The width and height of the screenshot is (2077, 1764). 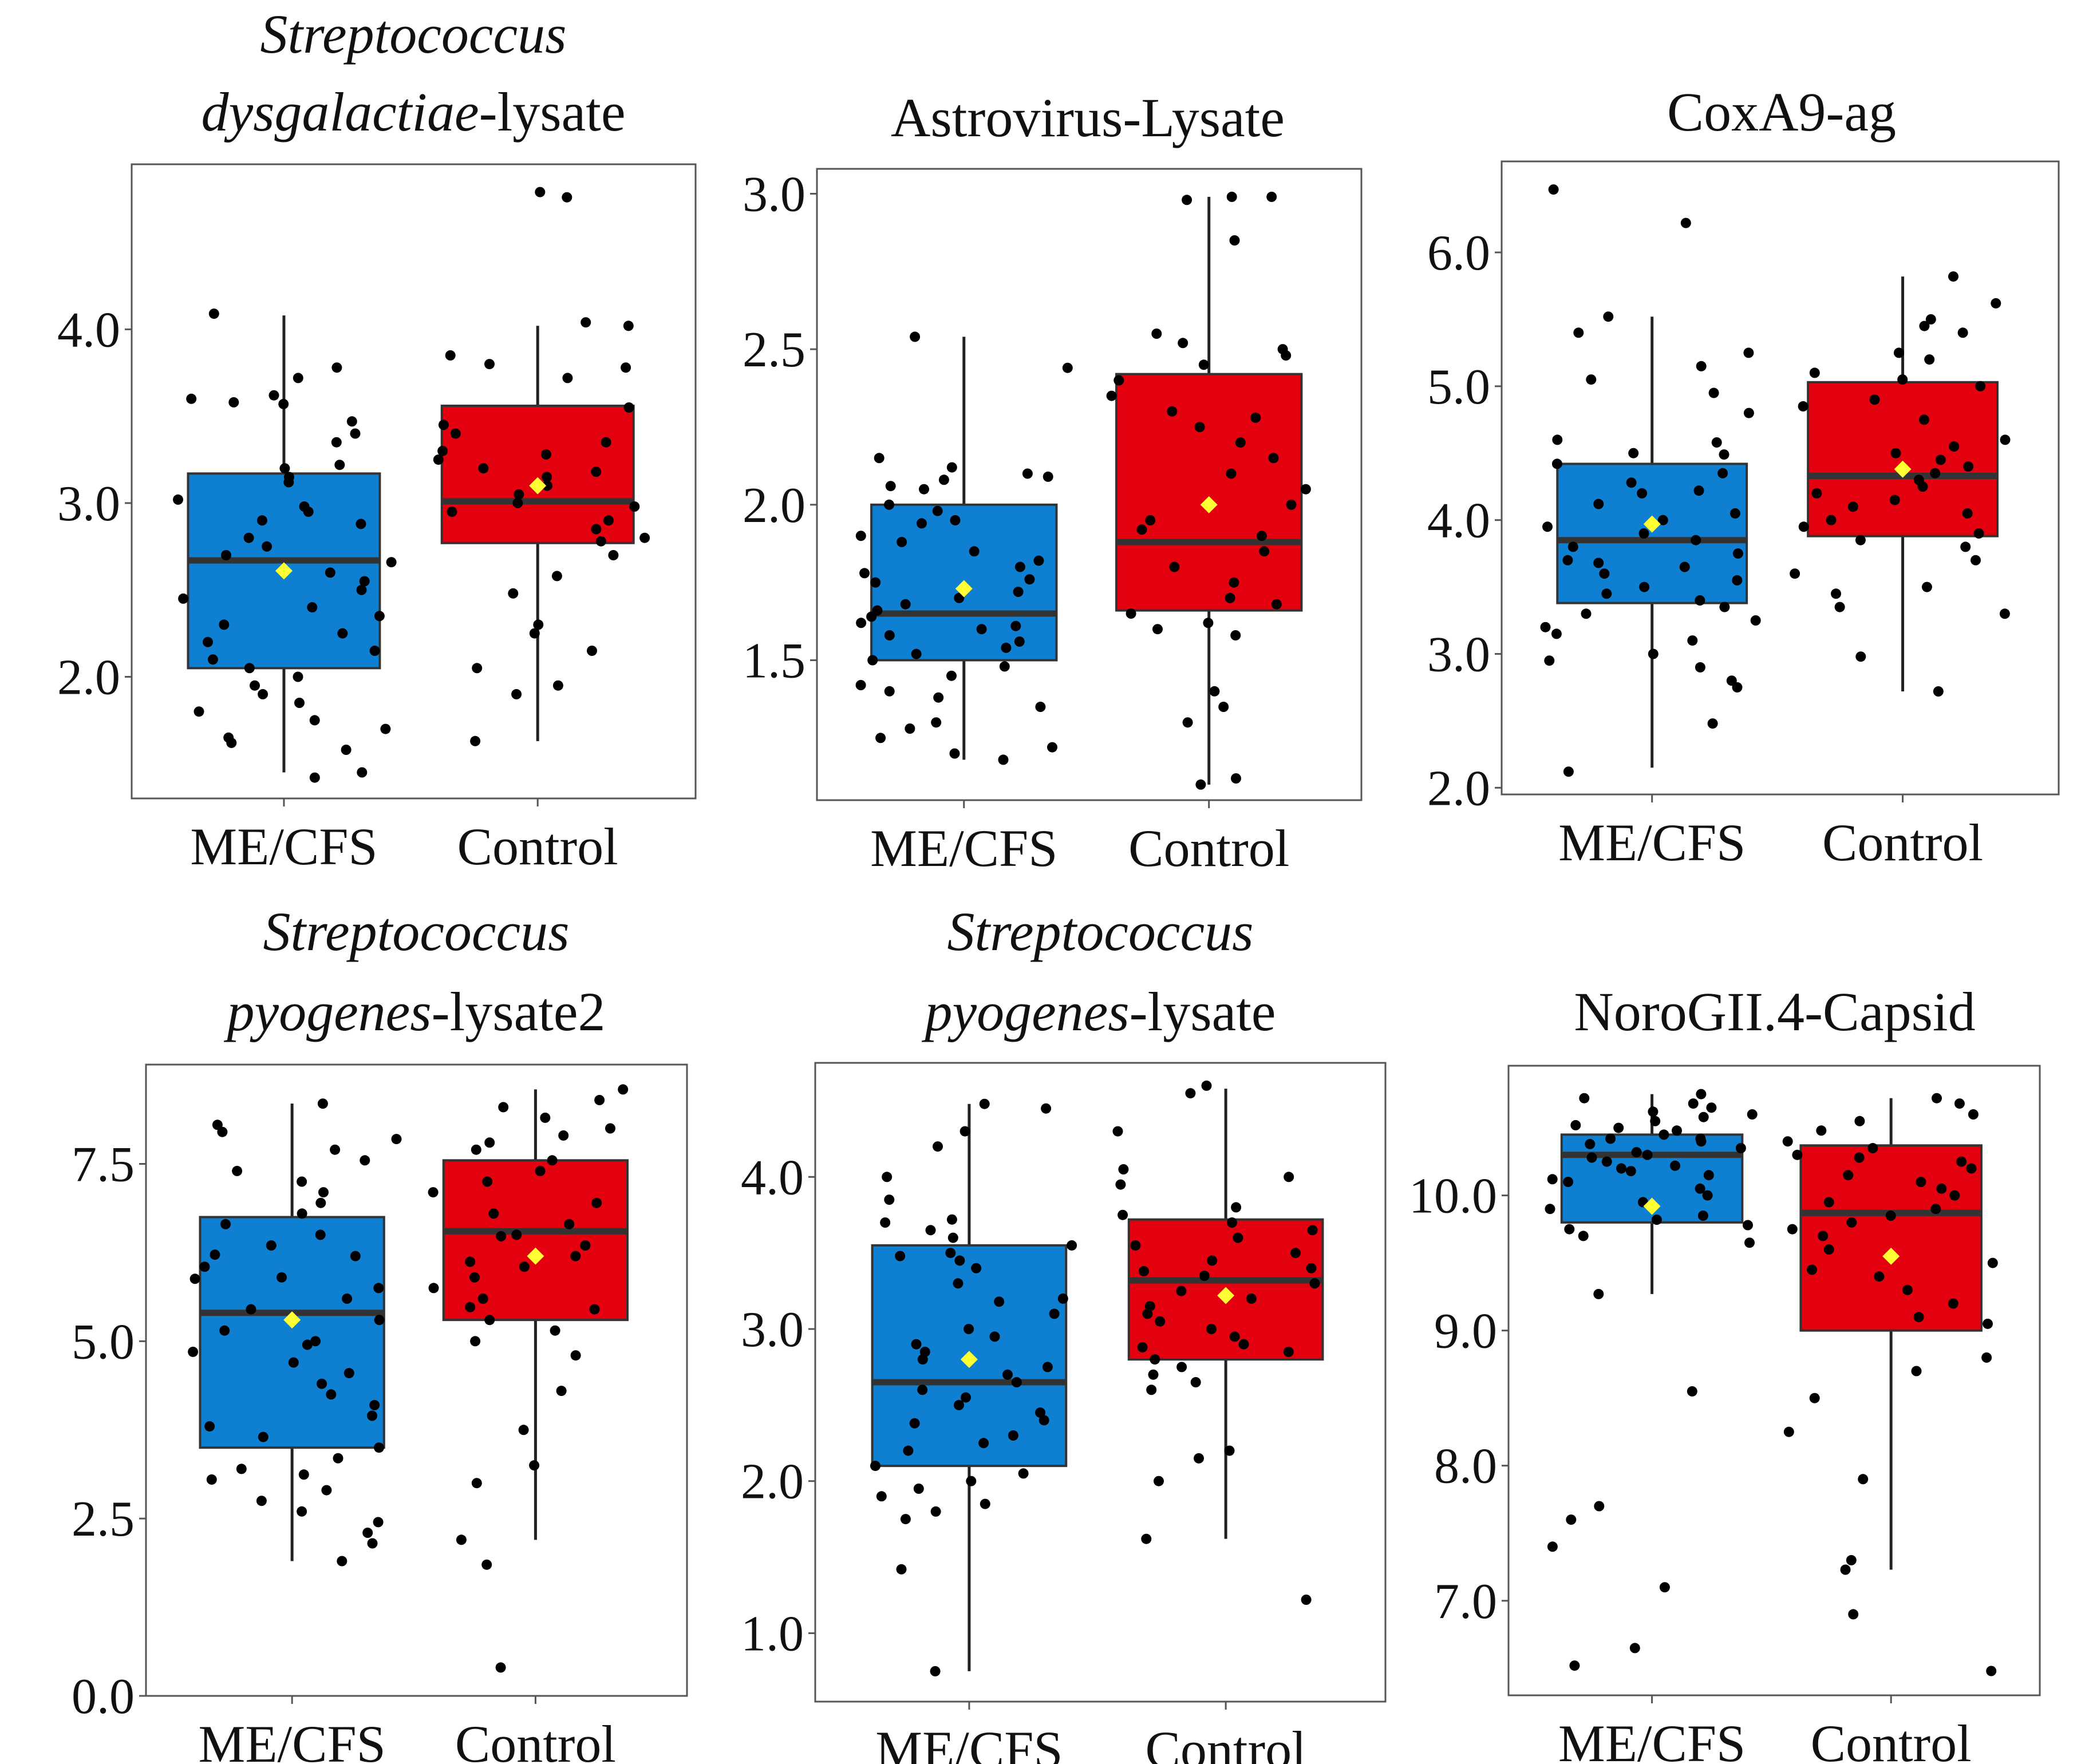 I want to click on mean-marker, so click(x=1891, y=1256).